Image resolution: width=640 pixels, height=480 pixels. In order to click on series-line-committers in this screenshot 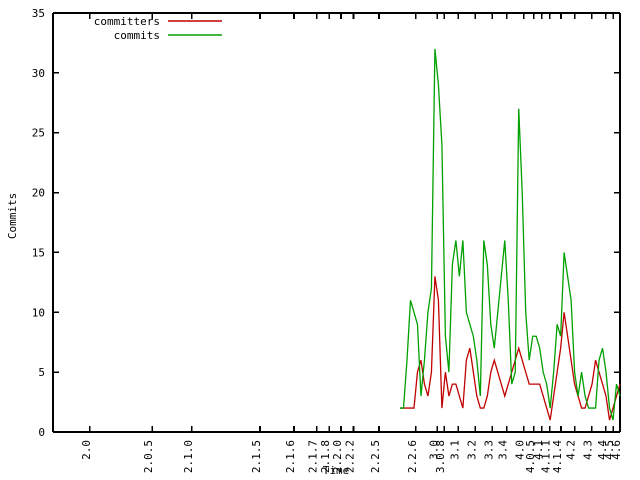, I will do `click(510, 348)`.